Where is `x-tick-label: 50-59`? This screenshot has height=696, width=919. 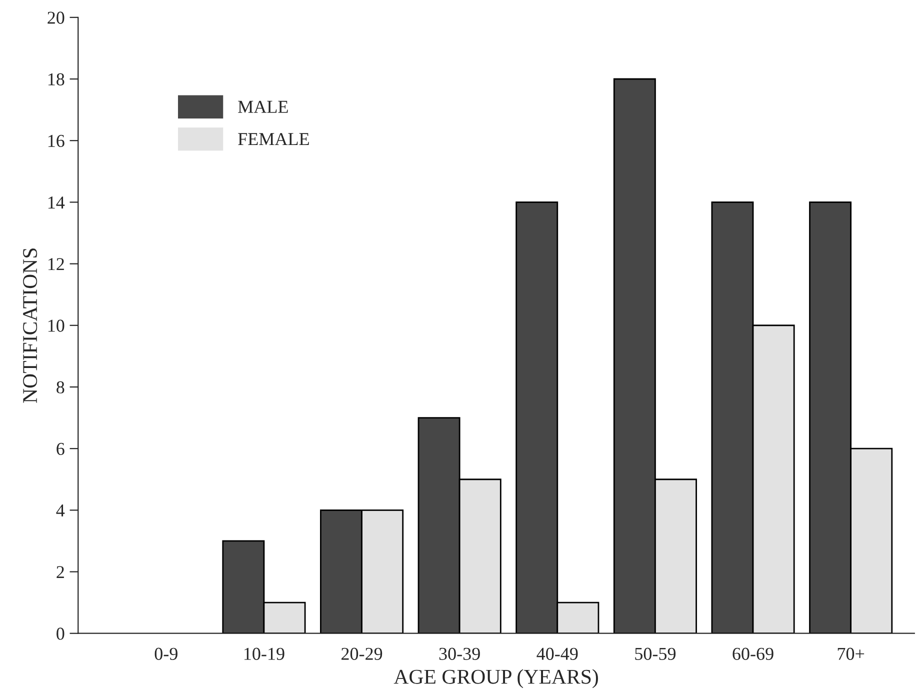
x-tick-label: 50-59 is located at coordinates (655, 654).